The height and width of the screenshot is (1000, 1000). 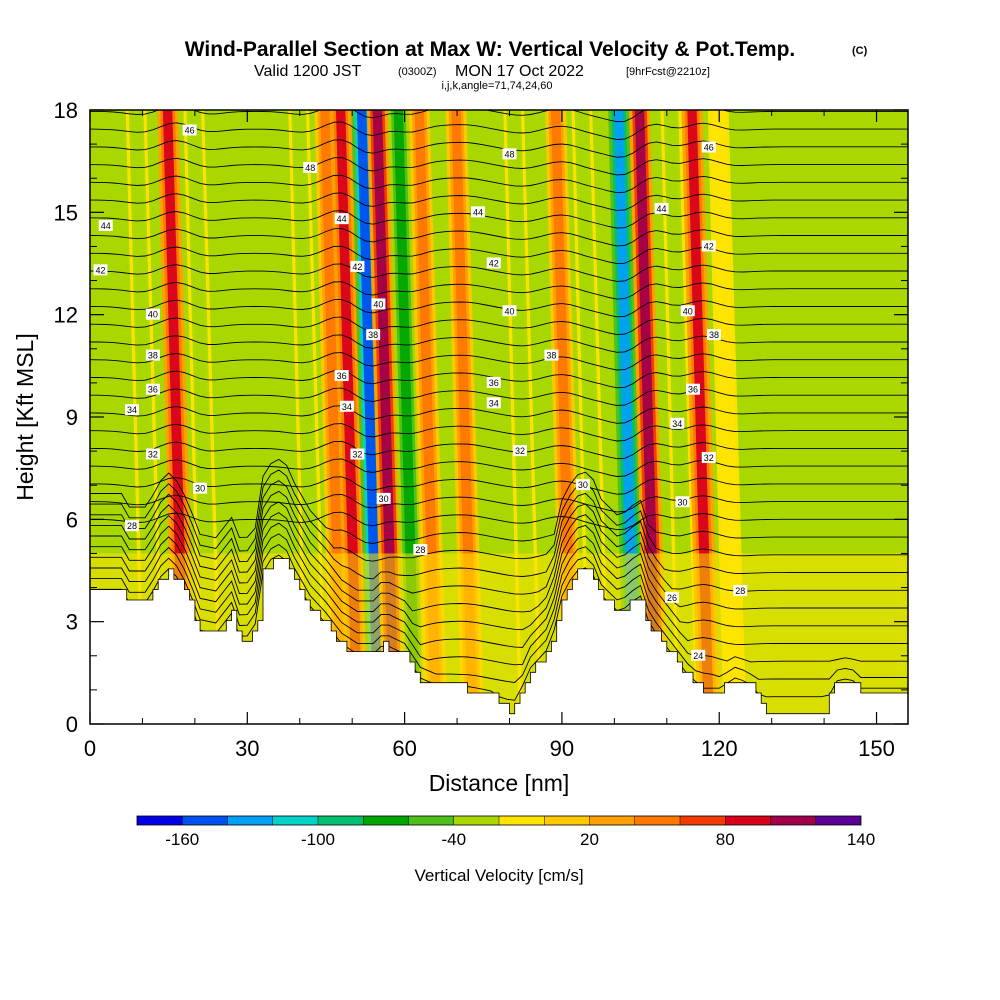 I want to click on contour-label-text: 24, so click(x=698, y=656).